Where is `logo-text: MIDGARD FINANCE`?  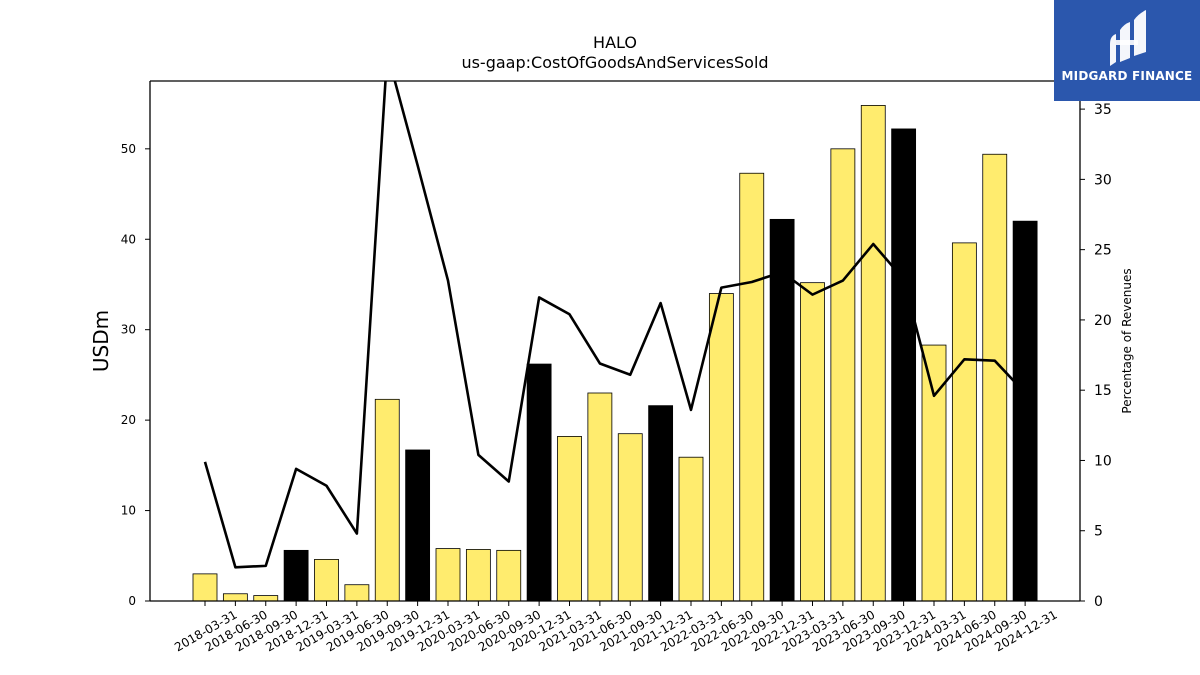 logo-text: MIDGARD FINANCE is located at coordinates (1127, 76).